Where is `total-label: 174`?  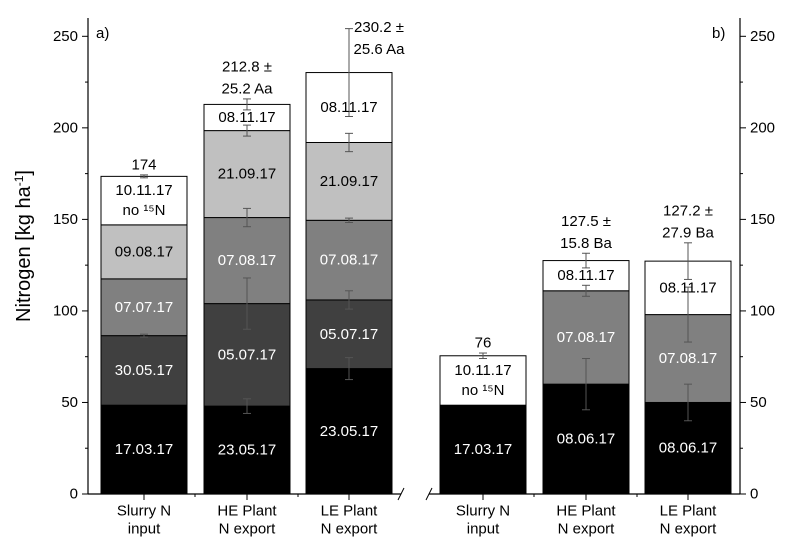
total-label: 174 is located at coordinates (143, 164).